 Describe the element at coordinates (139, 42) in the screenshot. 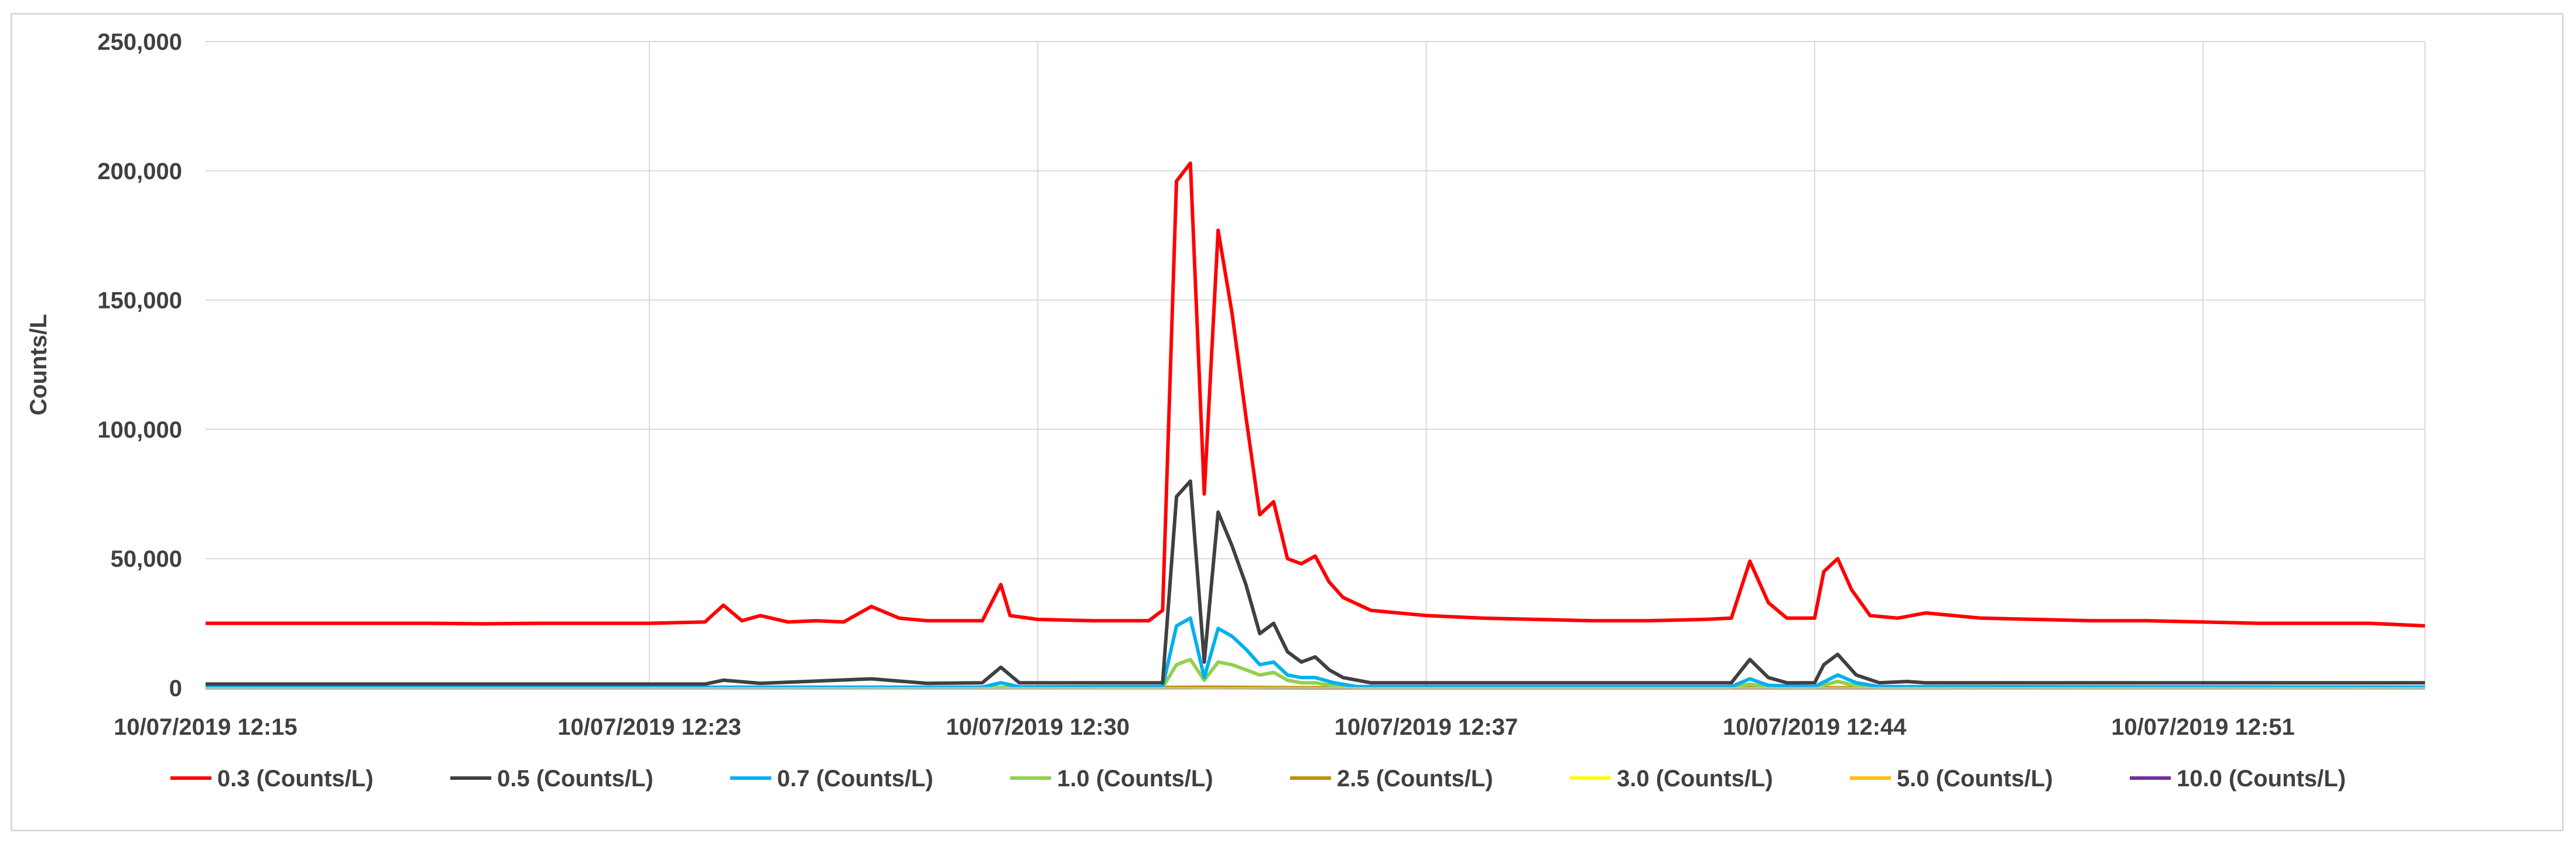

I see `y-tick-label: 250,000` at that location.